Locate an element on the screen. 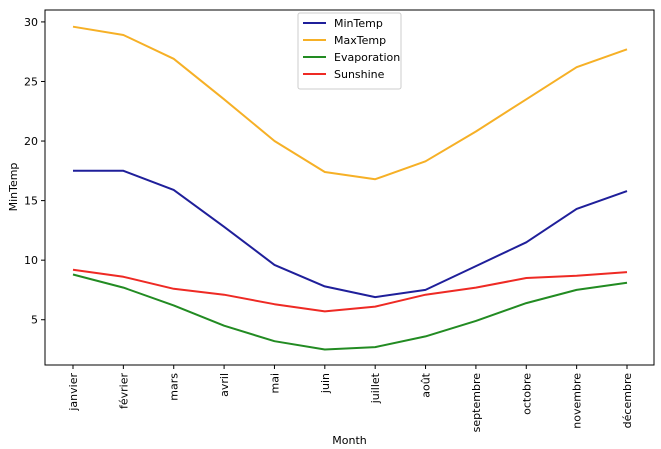 The width and height of the screenshot is (661, 449). x-tick-label: juillet is located at coordinates (375, 388).